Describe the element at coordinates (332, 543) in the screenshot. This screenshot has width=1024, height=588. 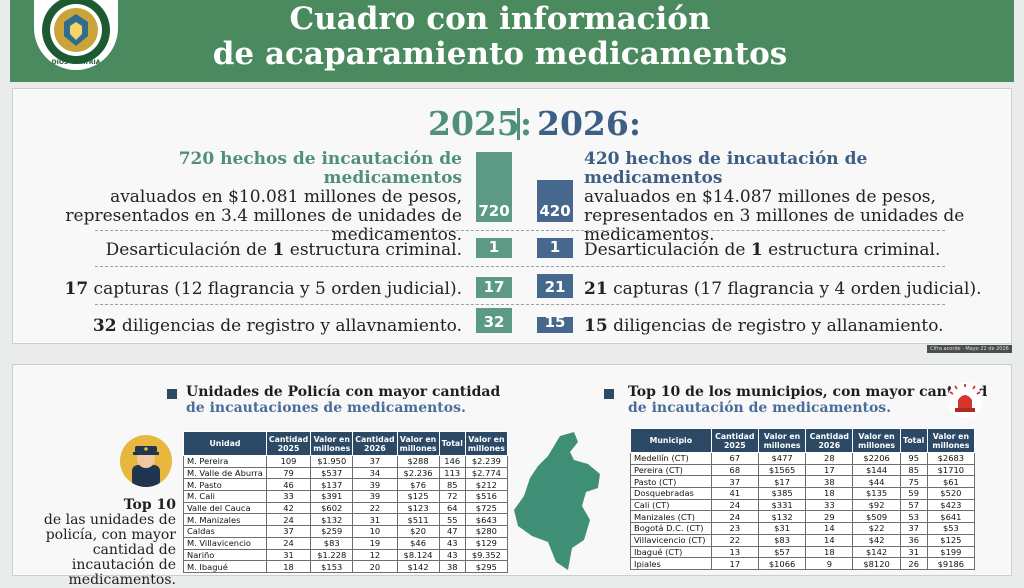
I see `table-cell-value: $83` at that location.